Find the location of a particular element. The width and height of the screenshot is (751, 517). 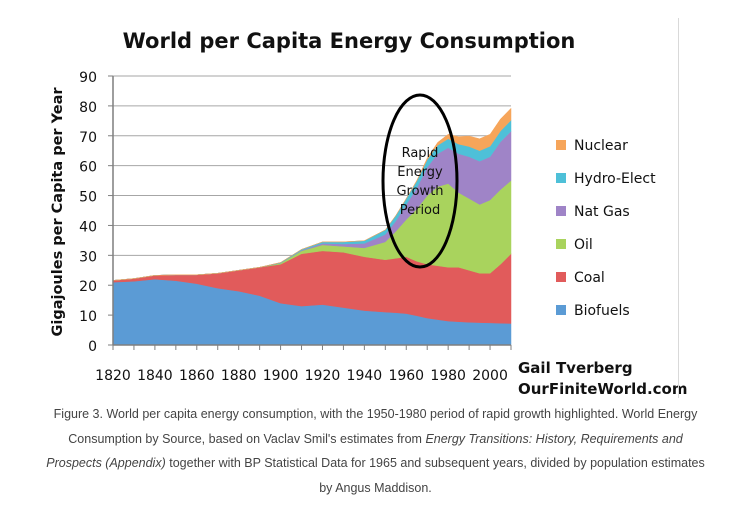

x-tick-label: 1920 is located at coordinates (323, 376).